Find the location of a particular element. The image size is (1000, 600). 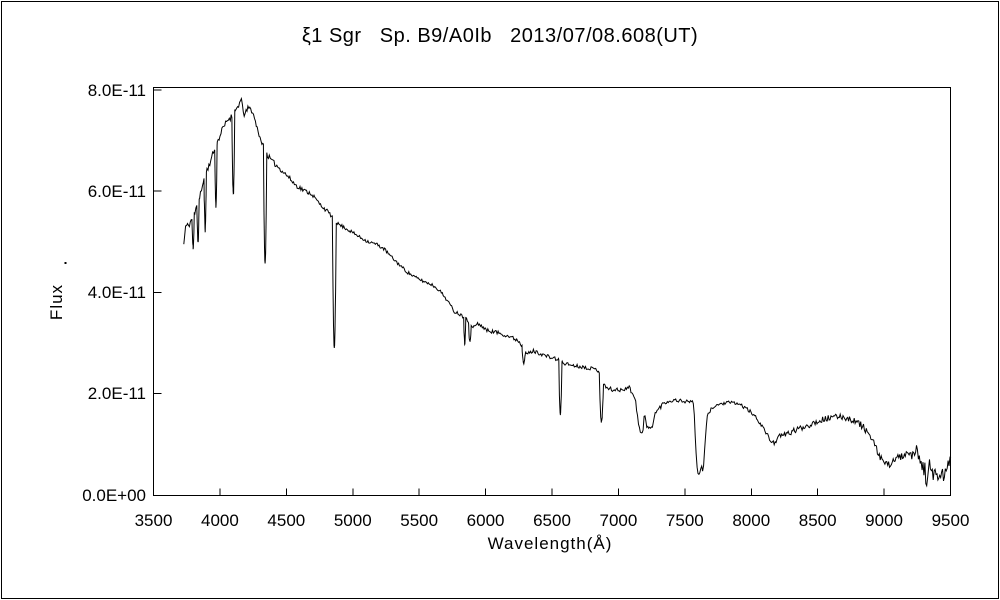

y-tick-label: 0.0E+00 is located at coordinates (114, 495).